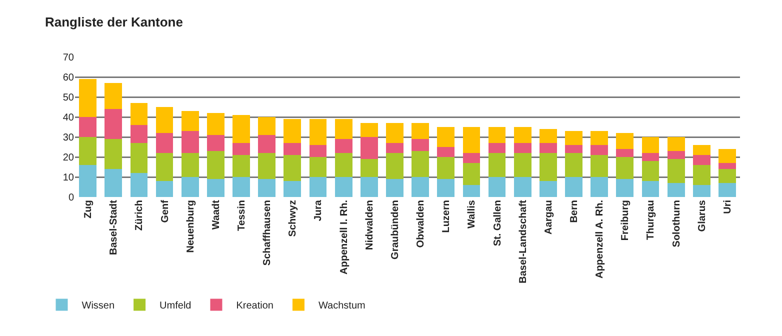 The image size is (782, 336). I want to click on x-tick-label: Aargau, so click(548, 217).